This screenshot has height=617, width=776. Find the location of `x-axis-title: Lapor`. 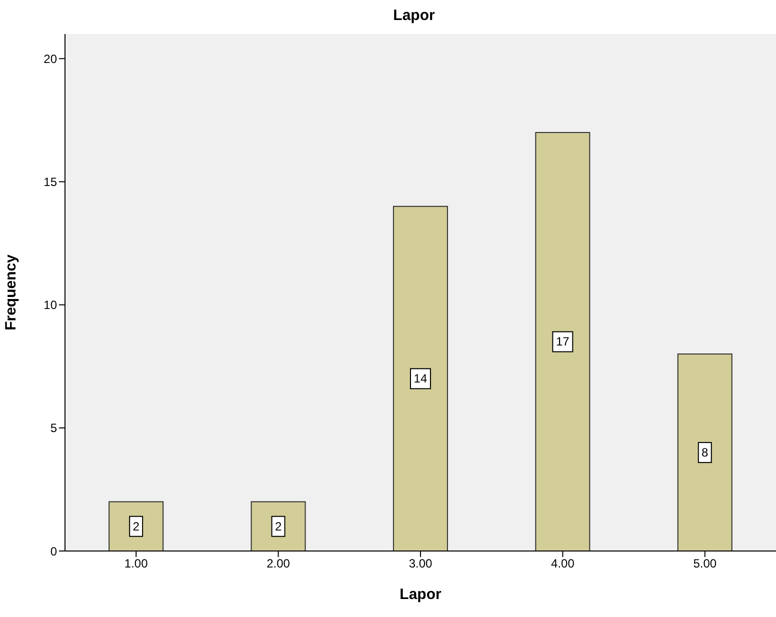

x-axis-title: Lapor is located at coordinates (421, 594).